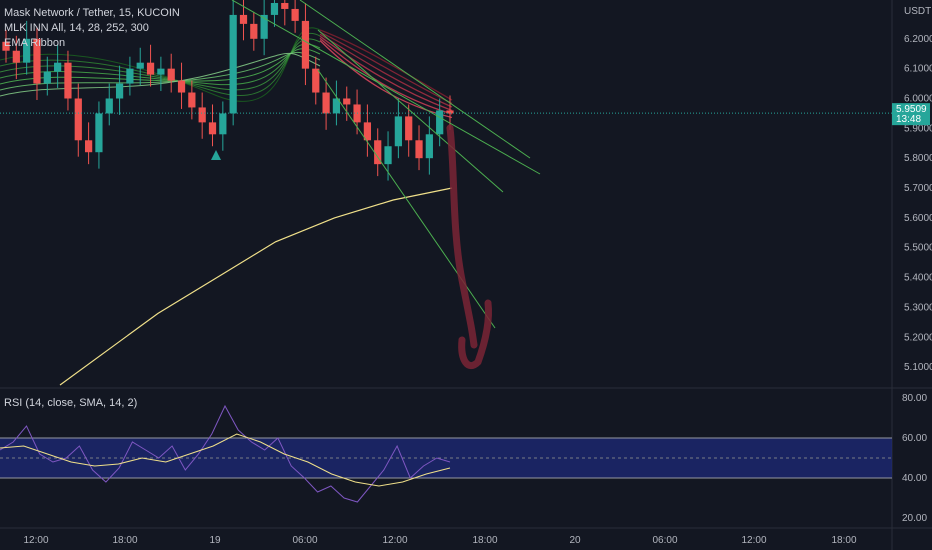 The width and height of the screenshot is (932, 550). I want to click on currency-label: USDT, so click(917, 11).